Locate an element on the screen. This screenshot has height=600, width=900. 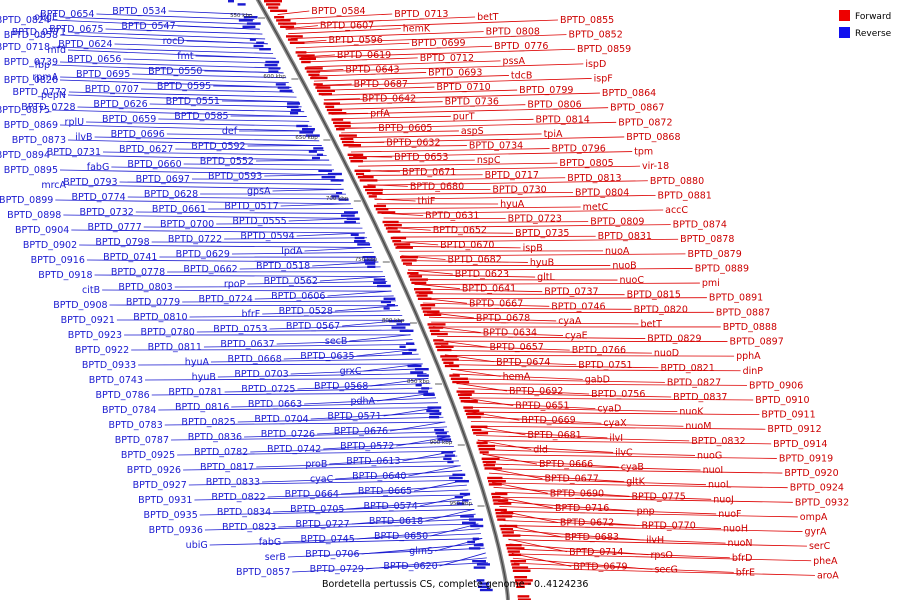
forward-gene-label: dld is located at coordinates (540, 449).